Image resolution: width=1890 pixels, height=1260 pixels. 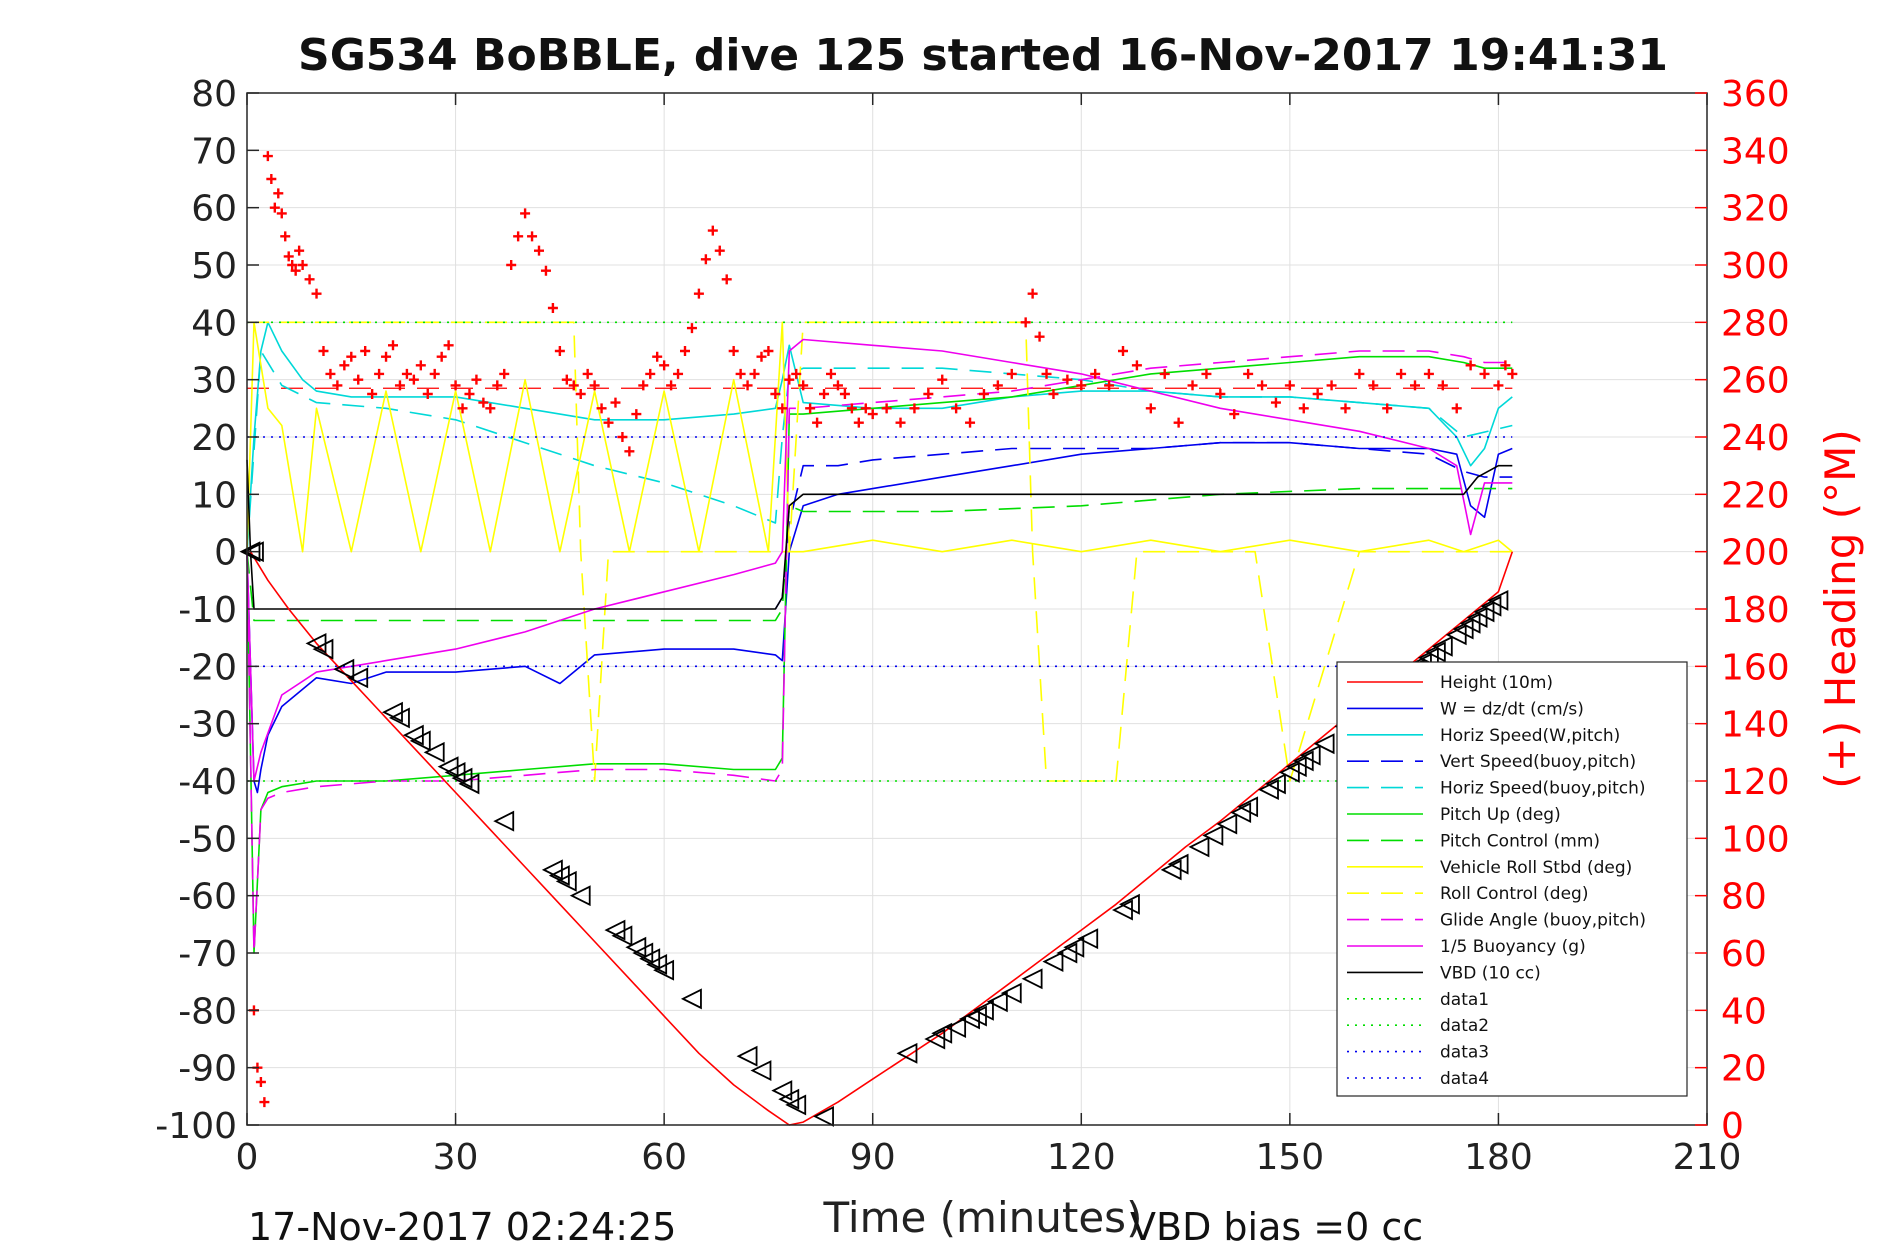 I want to click on y-tick-label: -40, so click(x=207, y=782).